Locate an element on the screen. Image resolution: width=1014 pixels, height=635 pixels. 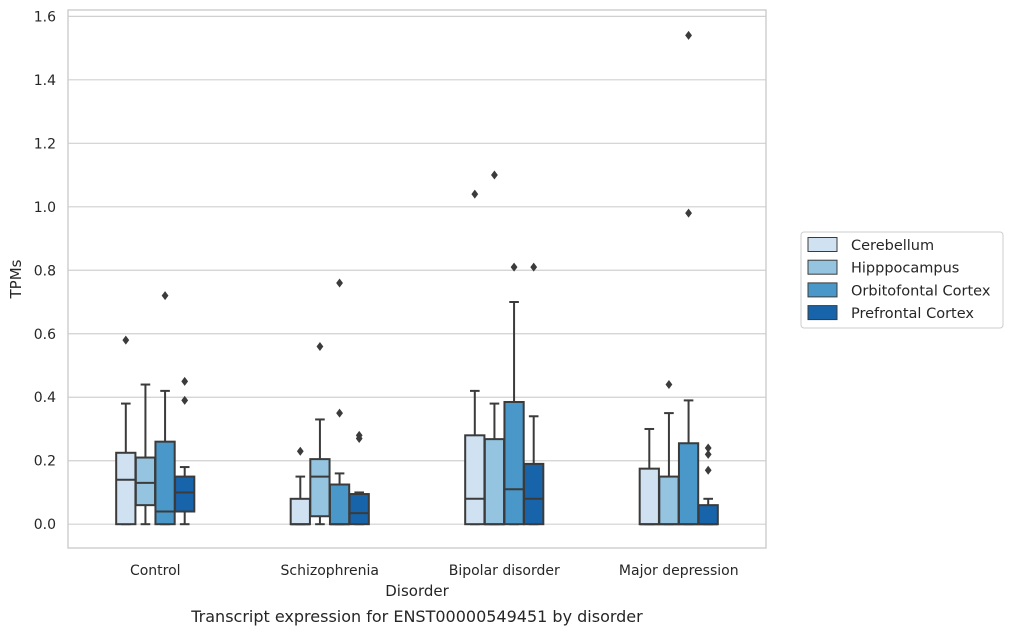
y-tick-label: 1.0 is located at coordinates (45, 208).